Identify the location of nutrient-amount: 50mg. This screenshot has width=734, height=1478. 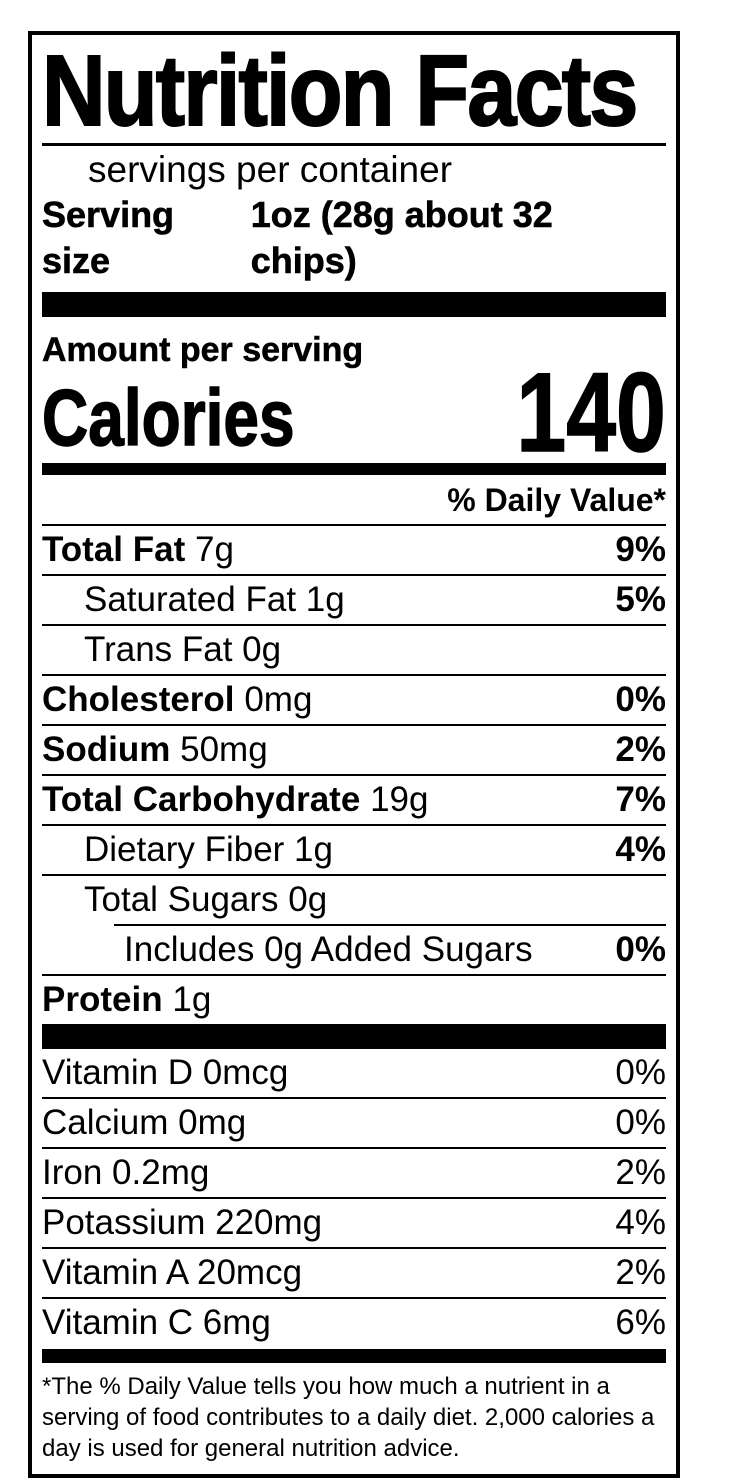
(224, 749).